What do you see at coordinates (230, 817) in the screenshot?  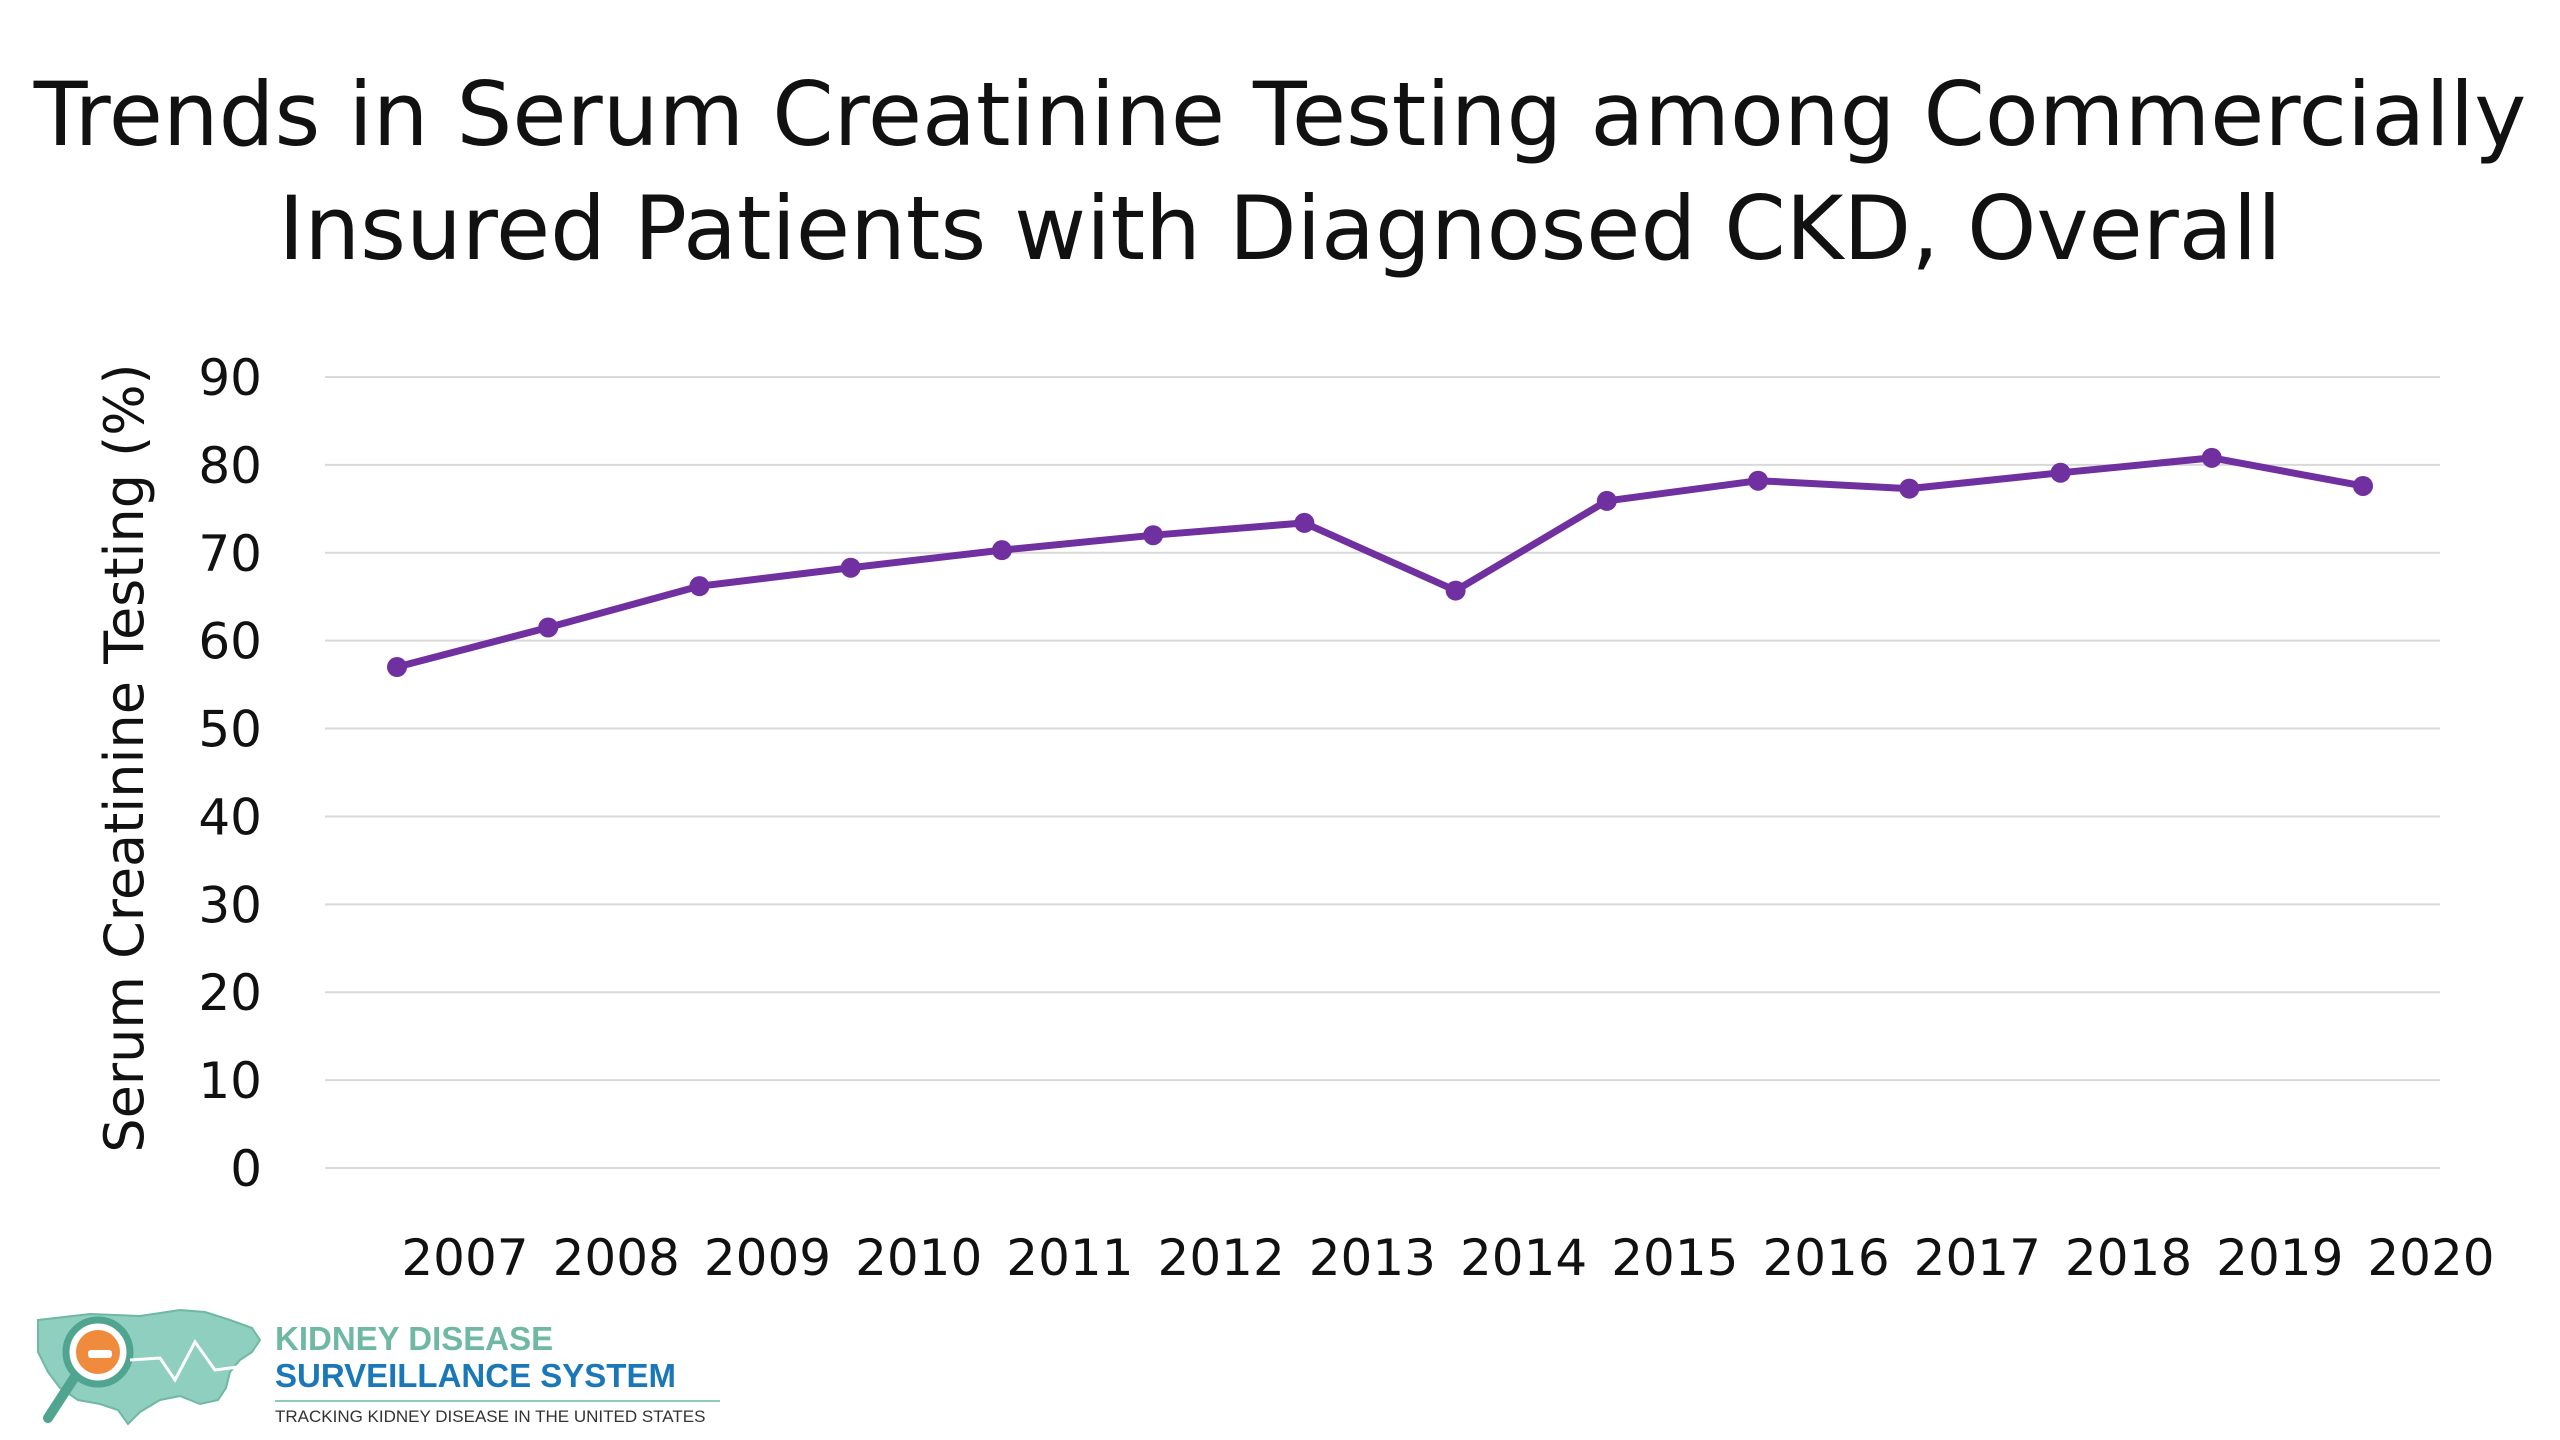 I see `y-tick-label: 40` at bounding box center [230, 817].